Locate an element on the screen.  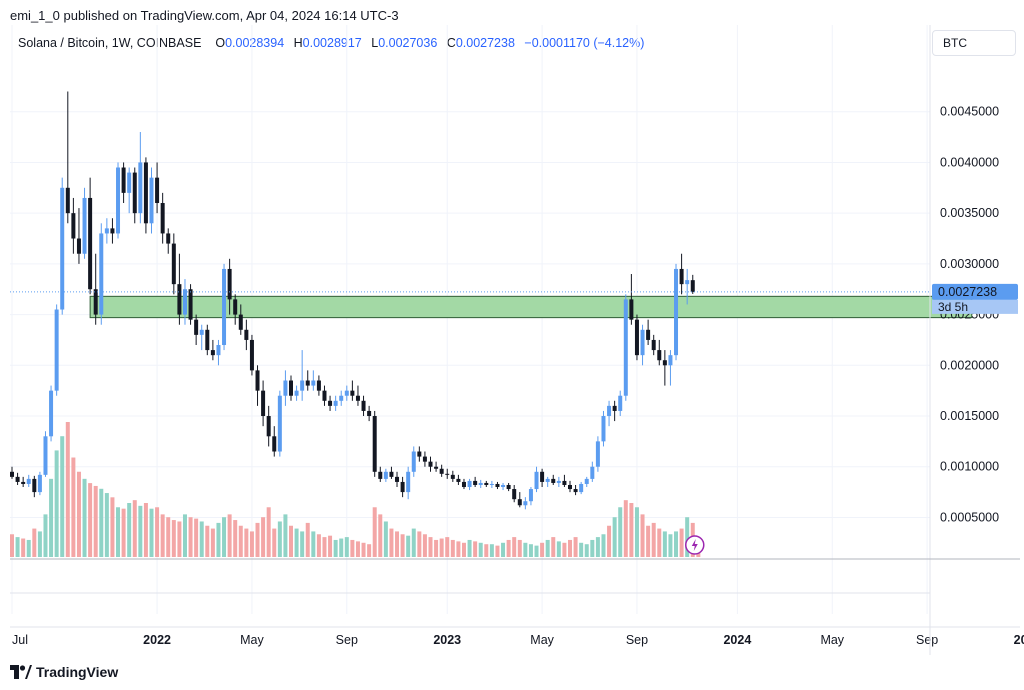
close-label: C is located at coordinates (451, 43).